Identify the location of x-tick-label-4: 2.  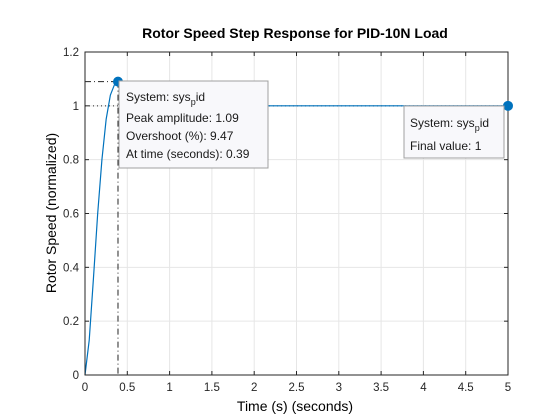
(254, 388).